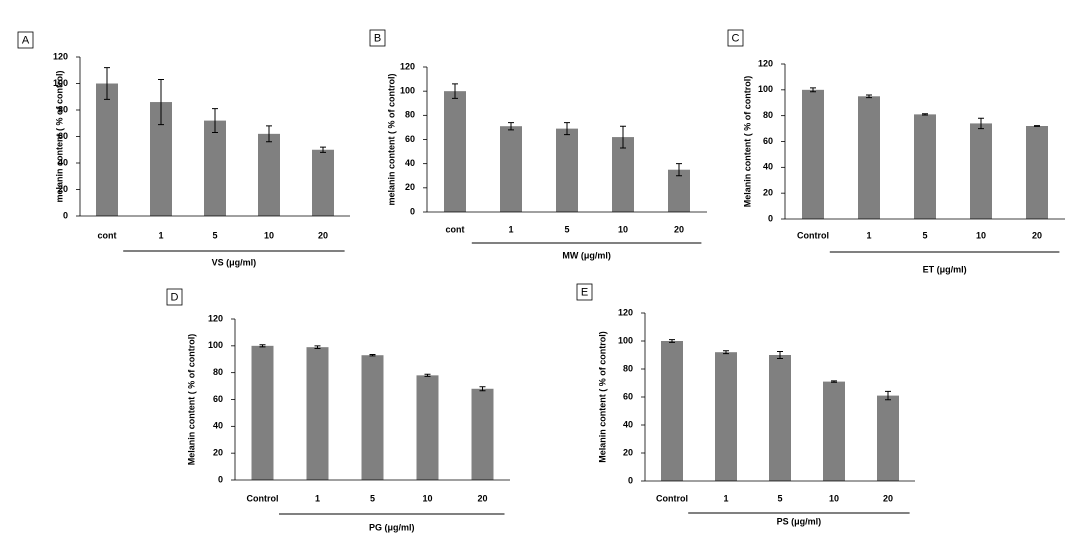  Describe the element at coordinates (234, 262) in the screenshot. I see `group-label: VS (μg/ml)` at that location.